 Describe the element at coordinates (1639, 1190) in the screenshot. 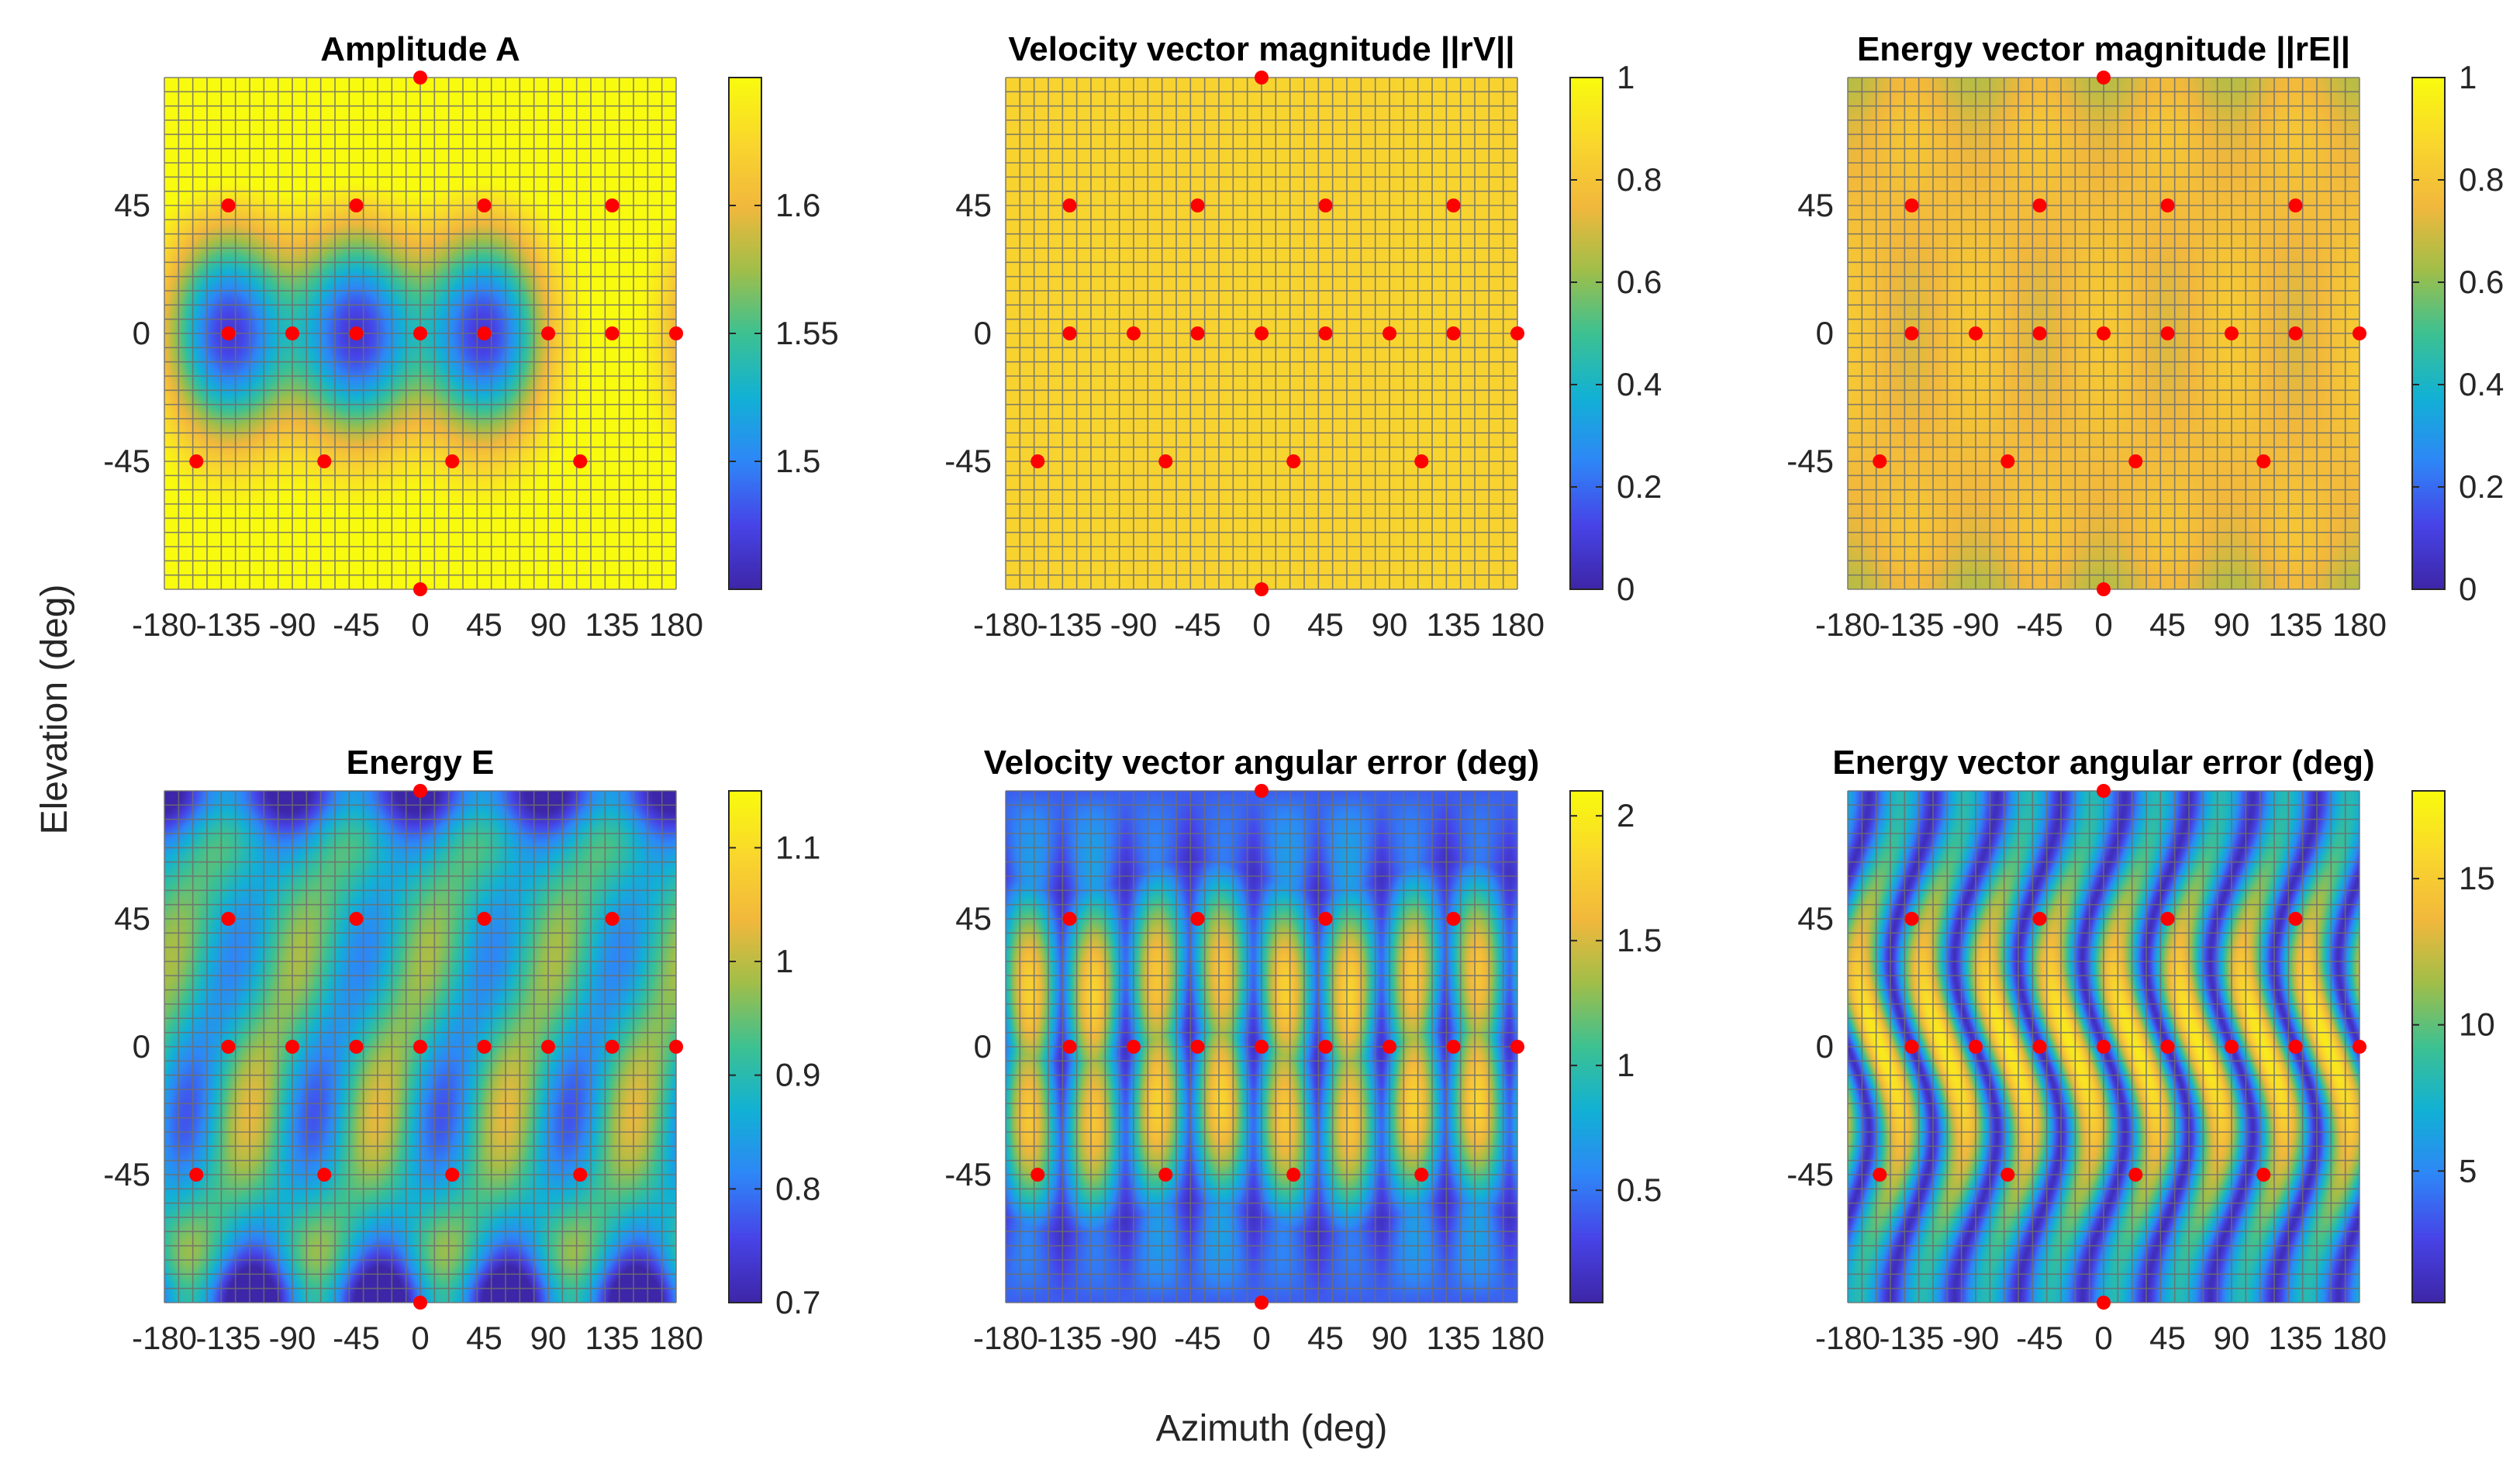

I see `colorbar-tick-label: 0.5` at that location.